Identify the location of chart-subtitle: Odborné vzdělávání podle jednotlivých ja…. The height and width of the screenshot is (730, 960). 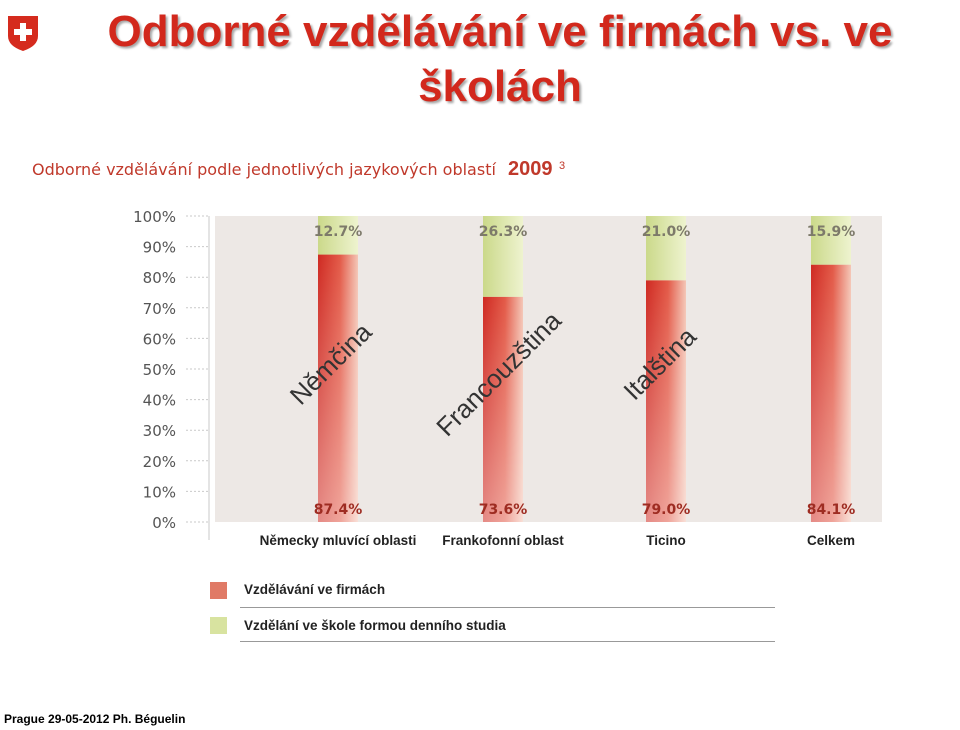
(264, 169).